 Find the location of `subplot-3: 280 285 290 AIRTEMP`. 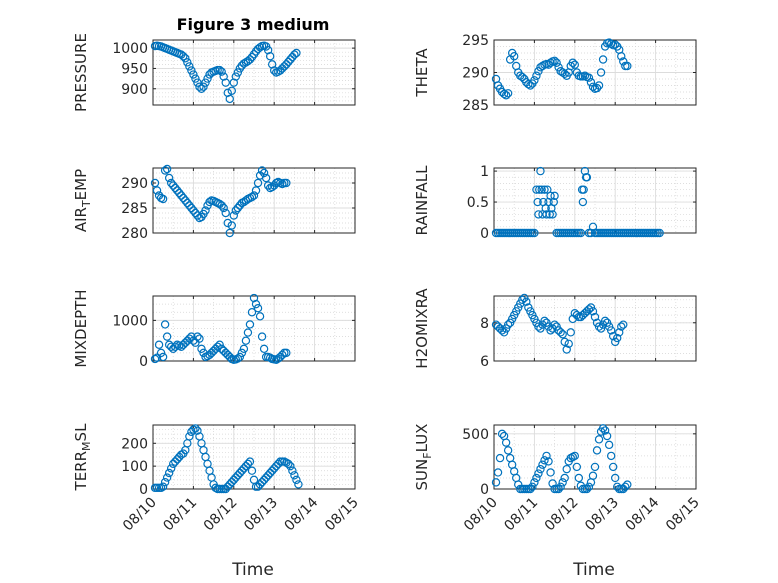

subplot-3: 280 285 290 AIRTEMP is located at coordinates (214, 203).